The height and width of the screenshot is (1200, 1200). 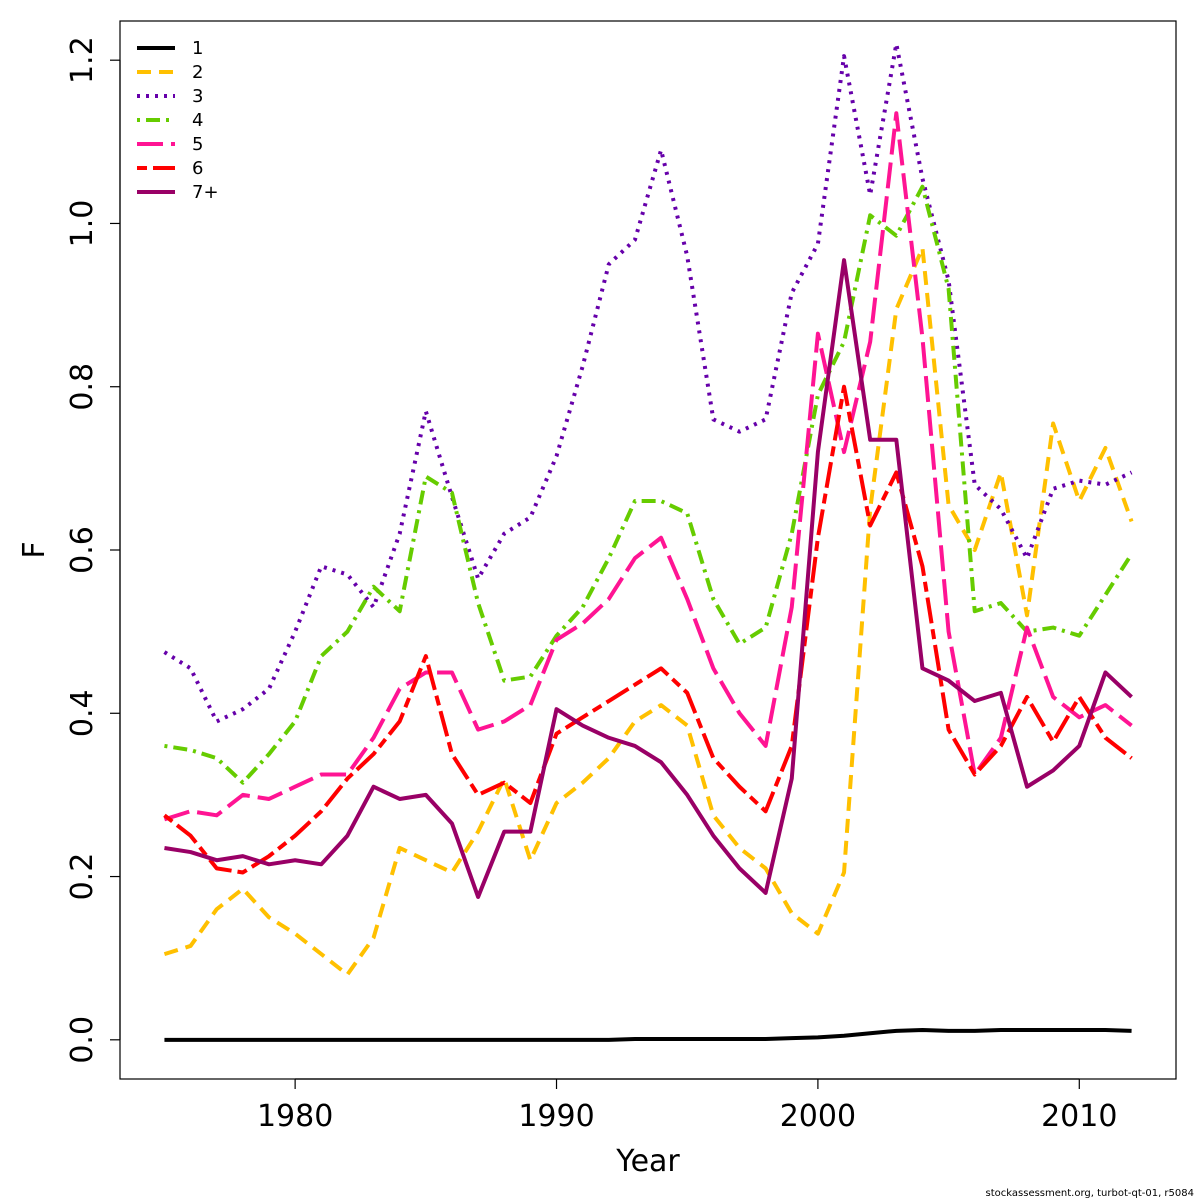 What do you see at coordinates (34, 549) in the screenshot?
I see `y-axis-label: F` at bounding box center [34, 549].